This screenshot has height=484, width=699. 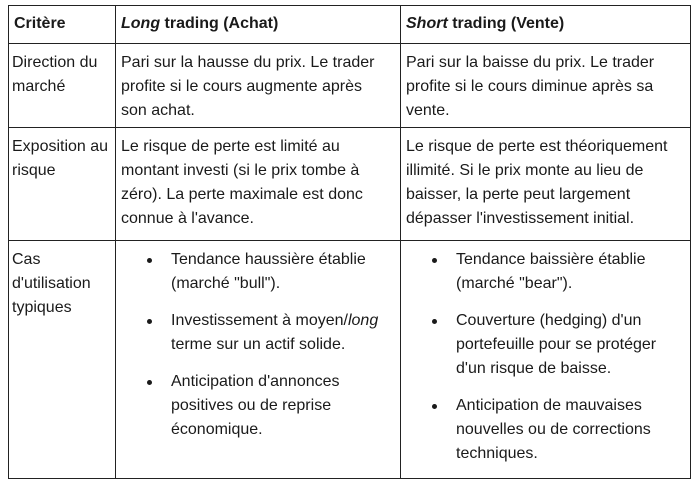 What do you see at coordinates (34, 170) in the screenshot?
I see `label-line: risque` at bounding box center [34, 170].